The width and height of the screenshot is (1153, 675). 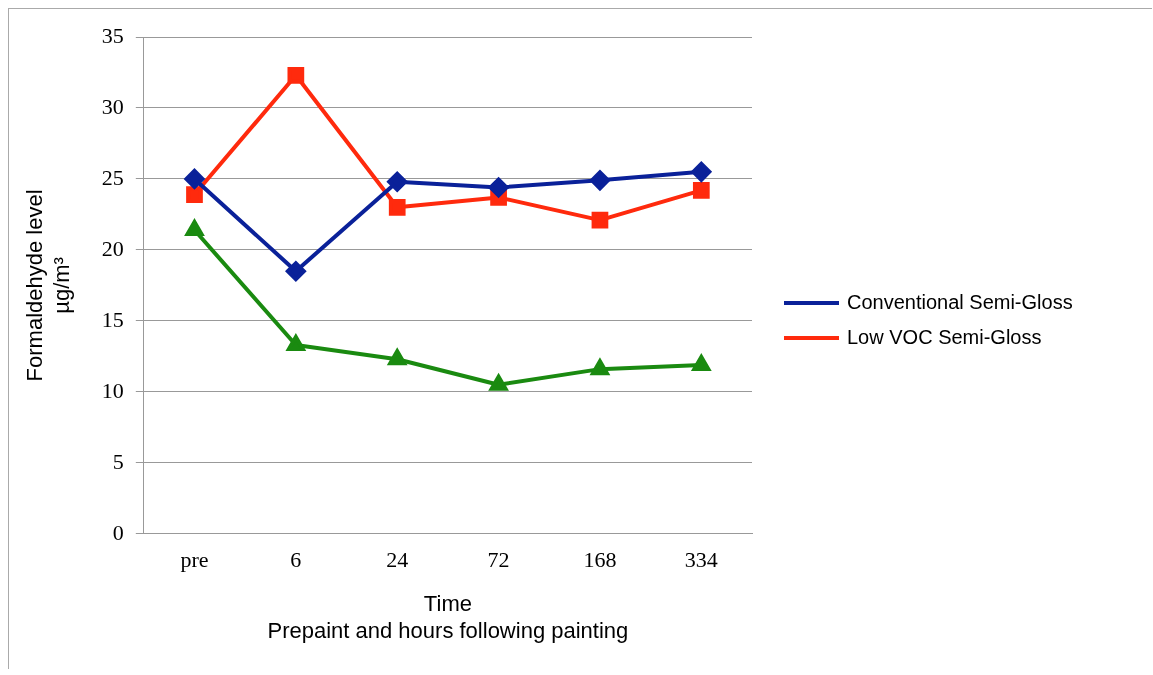 What do you see at coordinates (397, 559) in the screenshot?
I see `x-tick-label: 24` at bounding box center [397, 559].